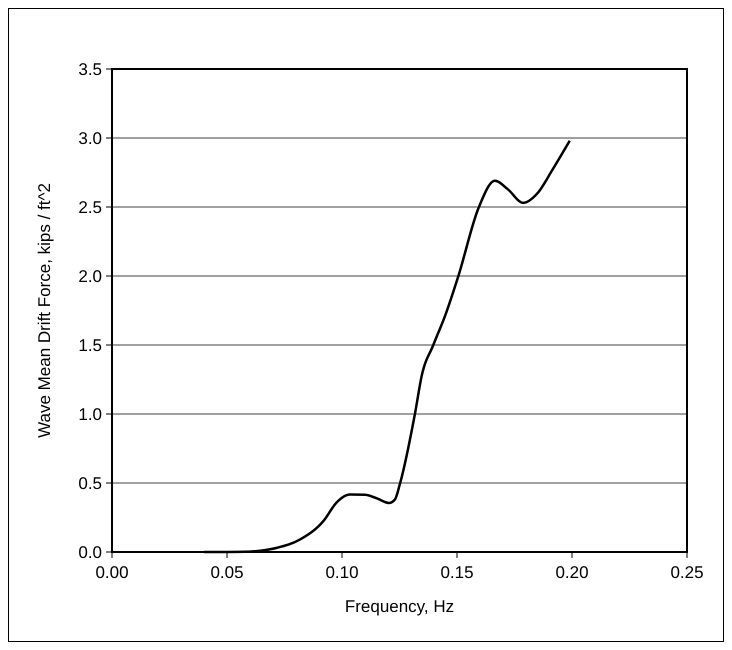 The image size is (732, 650). What do you see at coordinates (399, 606) in the screenshot?
I see `x-axis-title: Frequency, Hz` at bounding box center [399, 606].